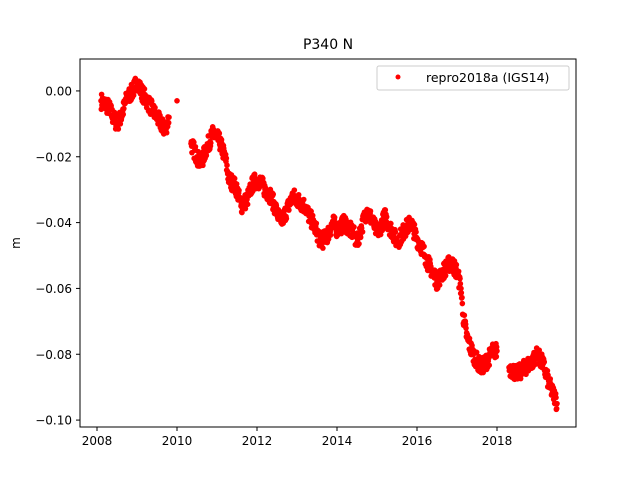  What do you see at coordinates (57, 256) in the screenshot?
I see `y-axis: 0.00 −0.02 −0.04 −0.06 −0.08 −0.10` at bounding box center [57, 256].